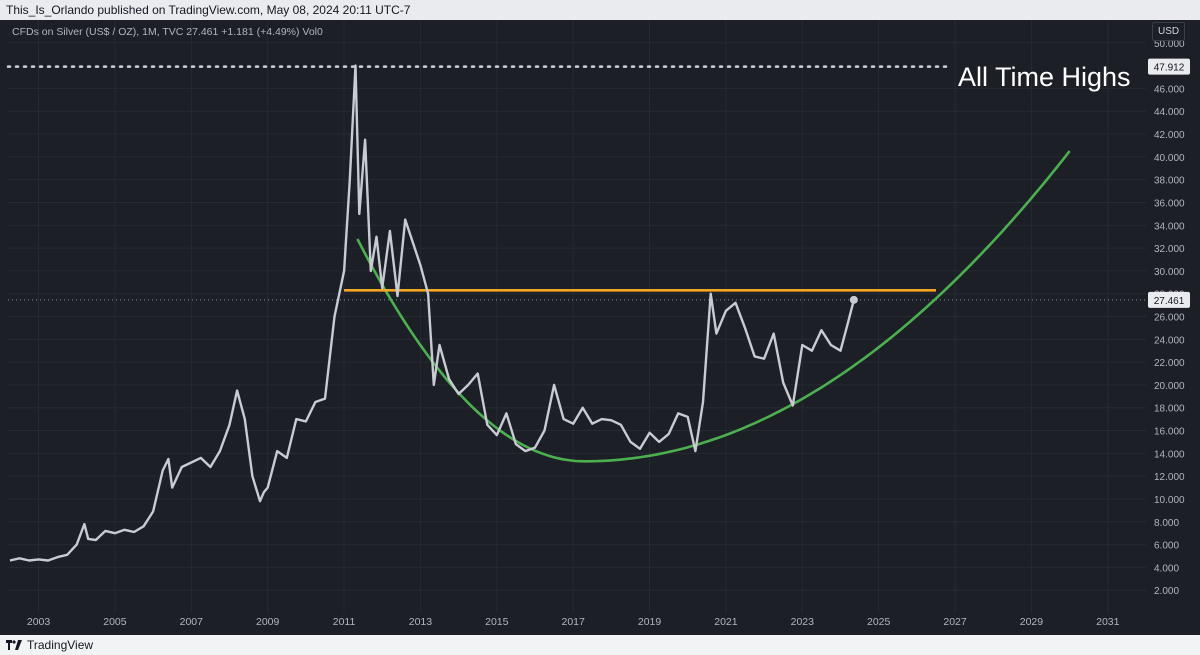  Describe the element at coordinates (1169, 363) in the screenshot. I see `y-tick-label: 22.000` at that location.